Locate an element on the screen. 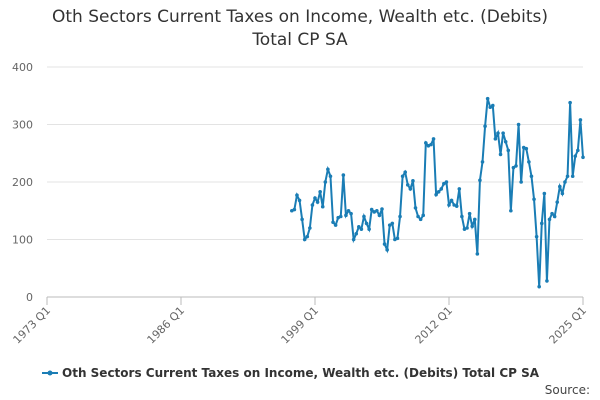 Image resolution: width=600 pixels, height=400 pixels. y-tick-label: 300 is located at coordinates (22, 125).